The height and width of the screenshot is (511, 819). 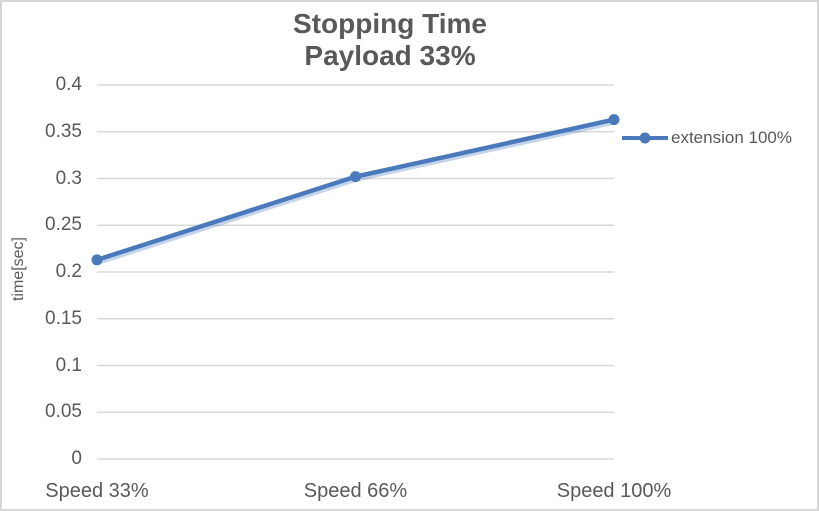 What do you see at coordinates (409, 492) in the screenshot?
I see `x-axis-tick-labels: Speed 33% Speed 66% Speed 100%` at bounding box center [409, 492].